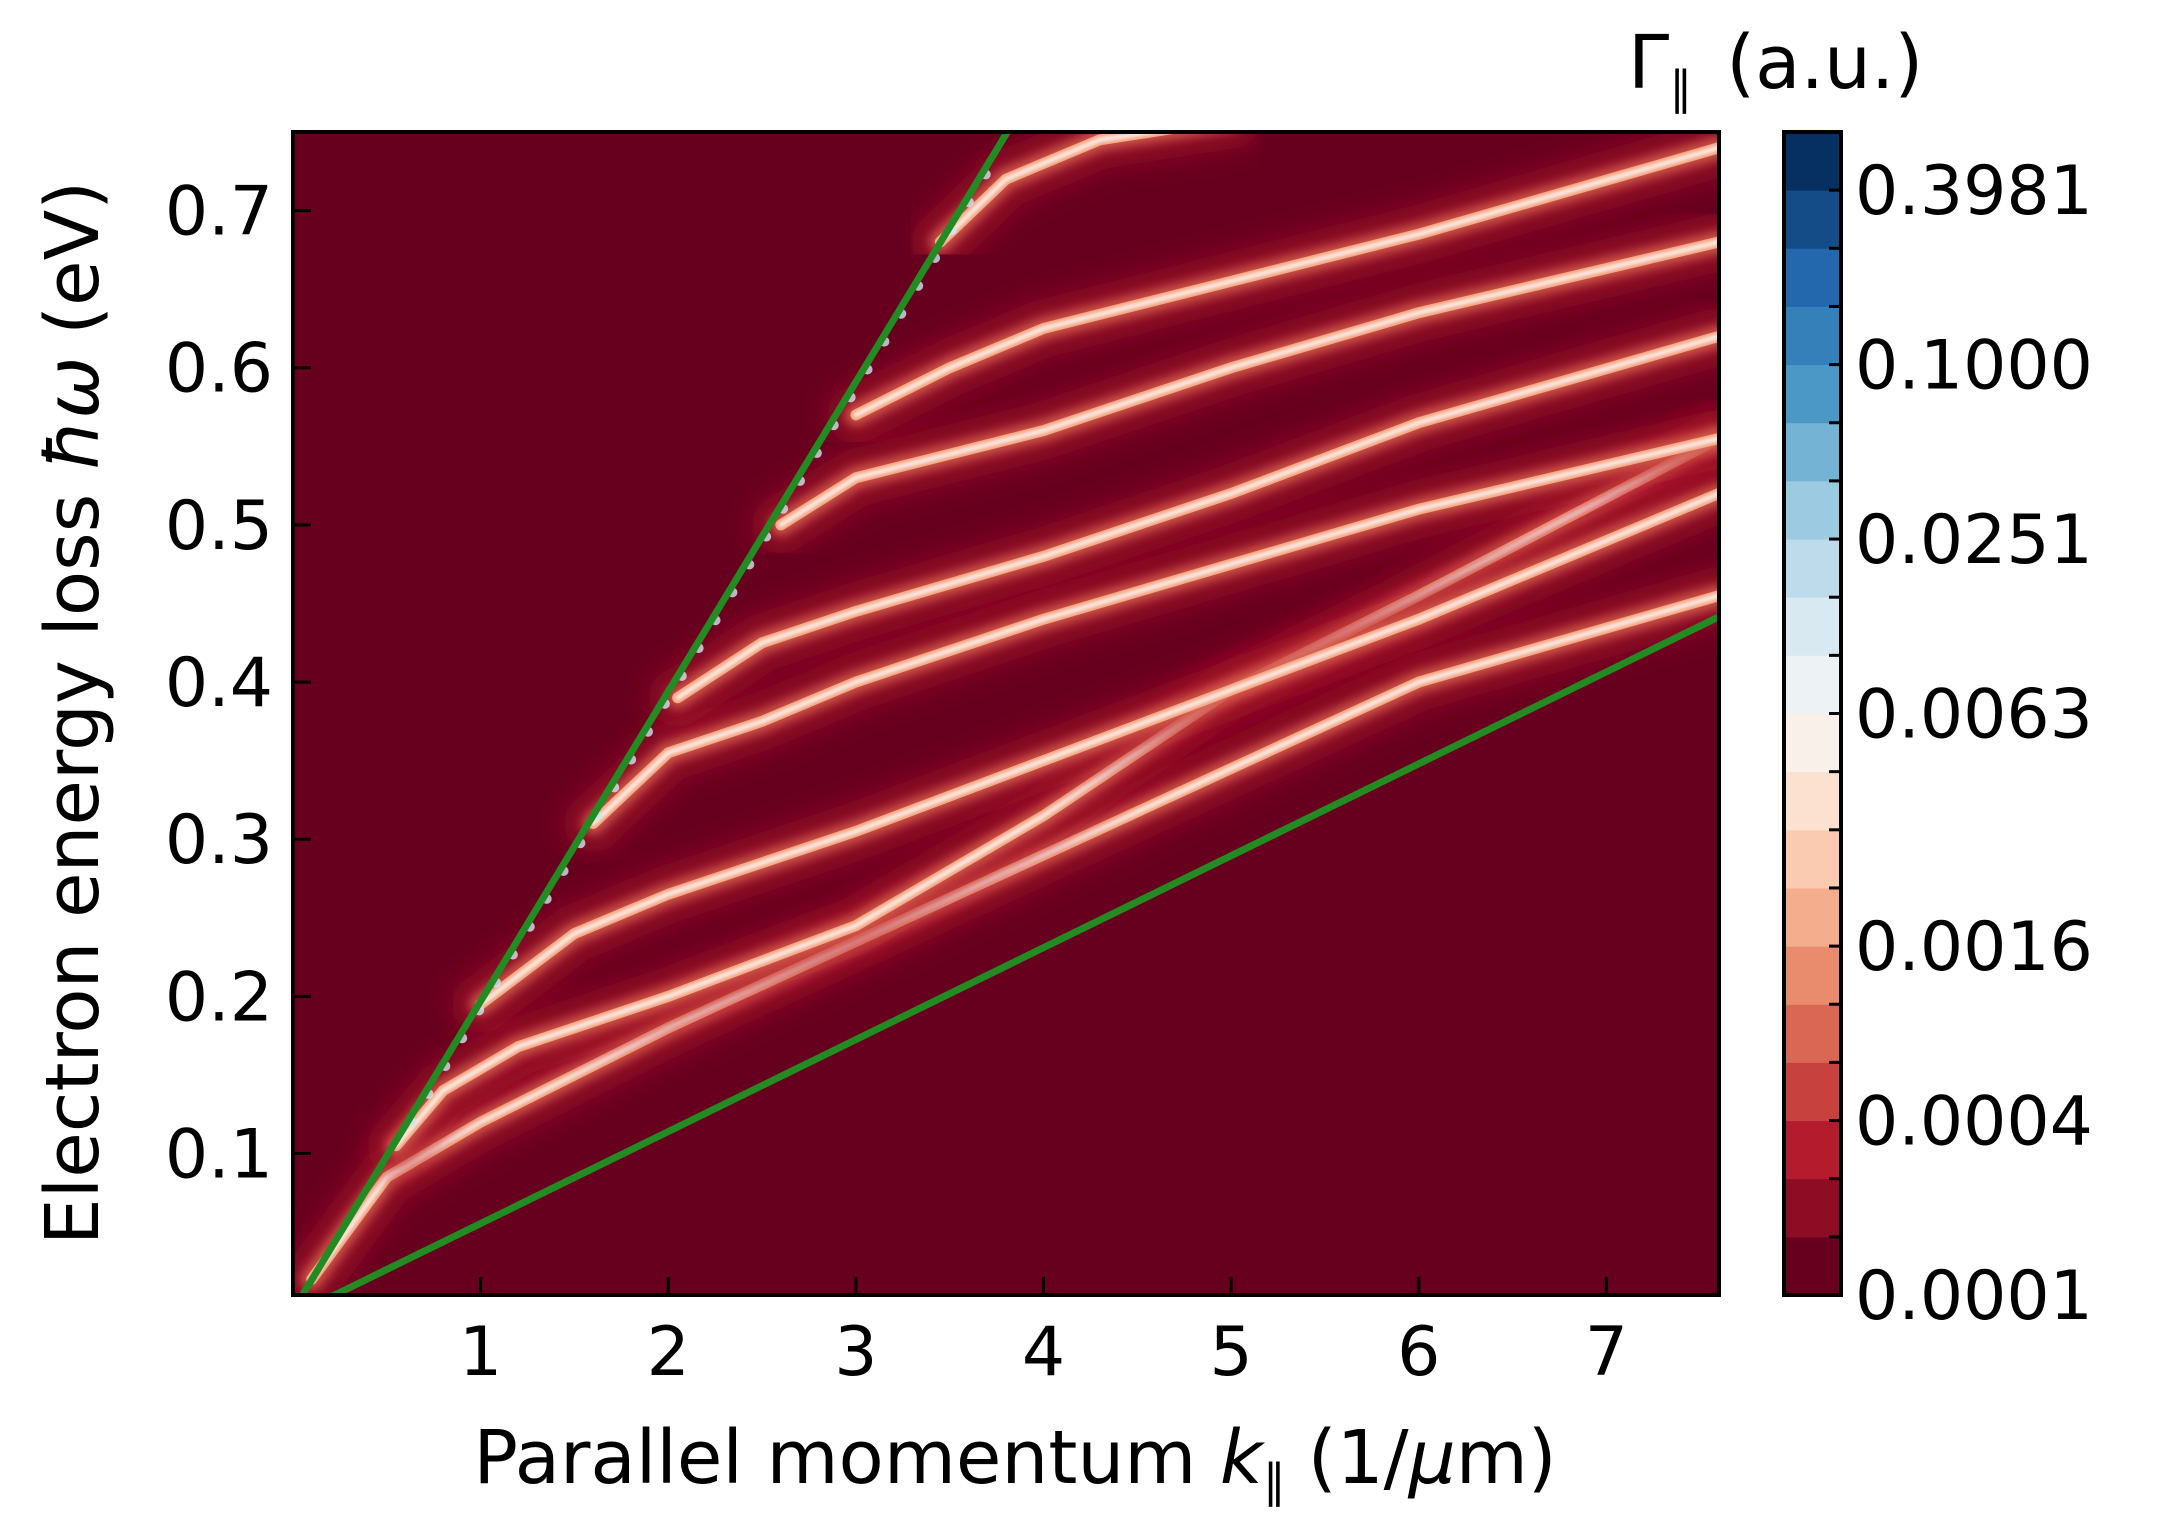  I want to click on colorbar-tick-label: 0.0251, so click(1974, 540).